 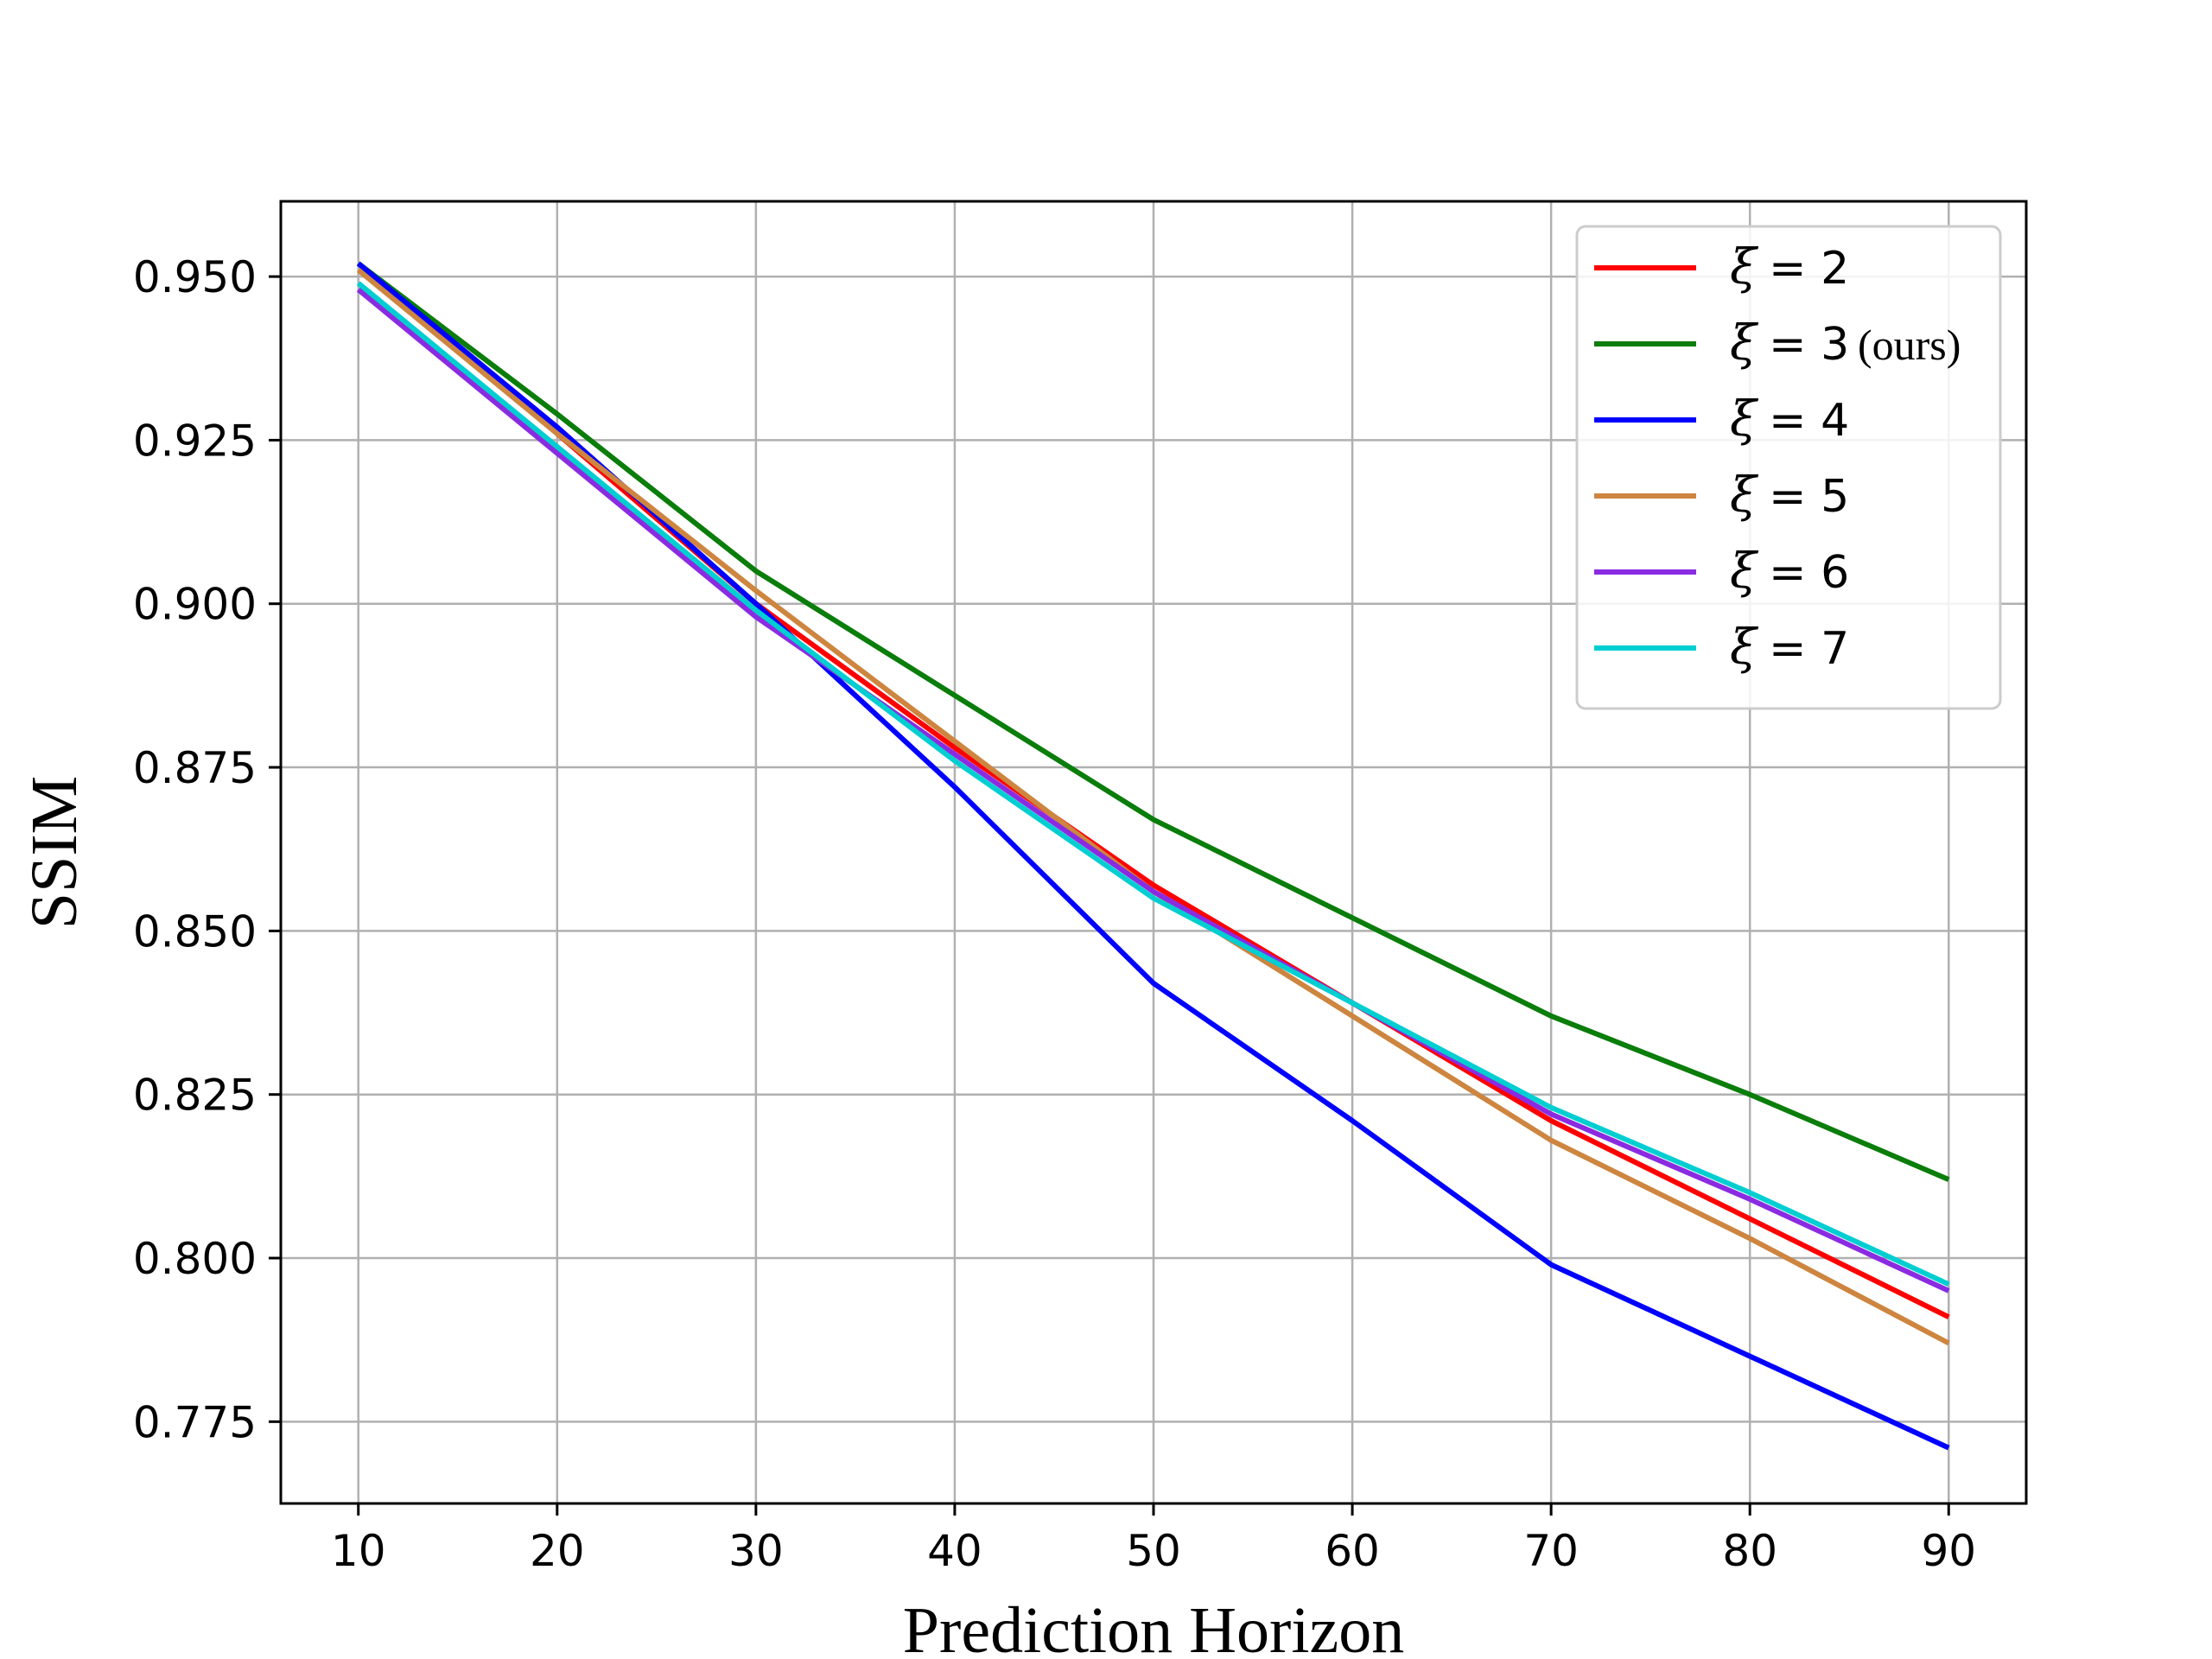 I want to click on legend-label: = 6, so click(x=1809, y=573).